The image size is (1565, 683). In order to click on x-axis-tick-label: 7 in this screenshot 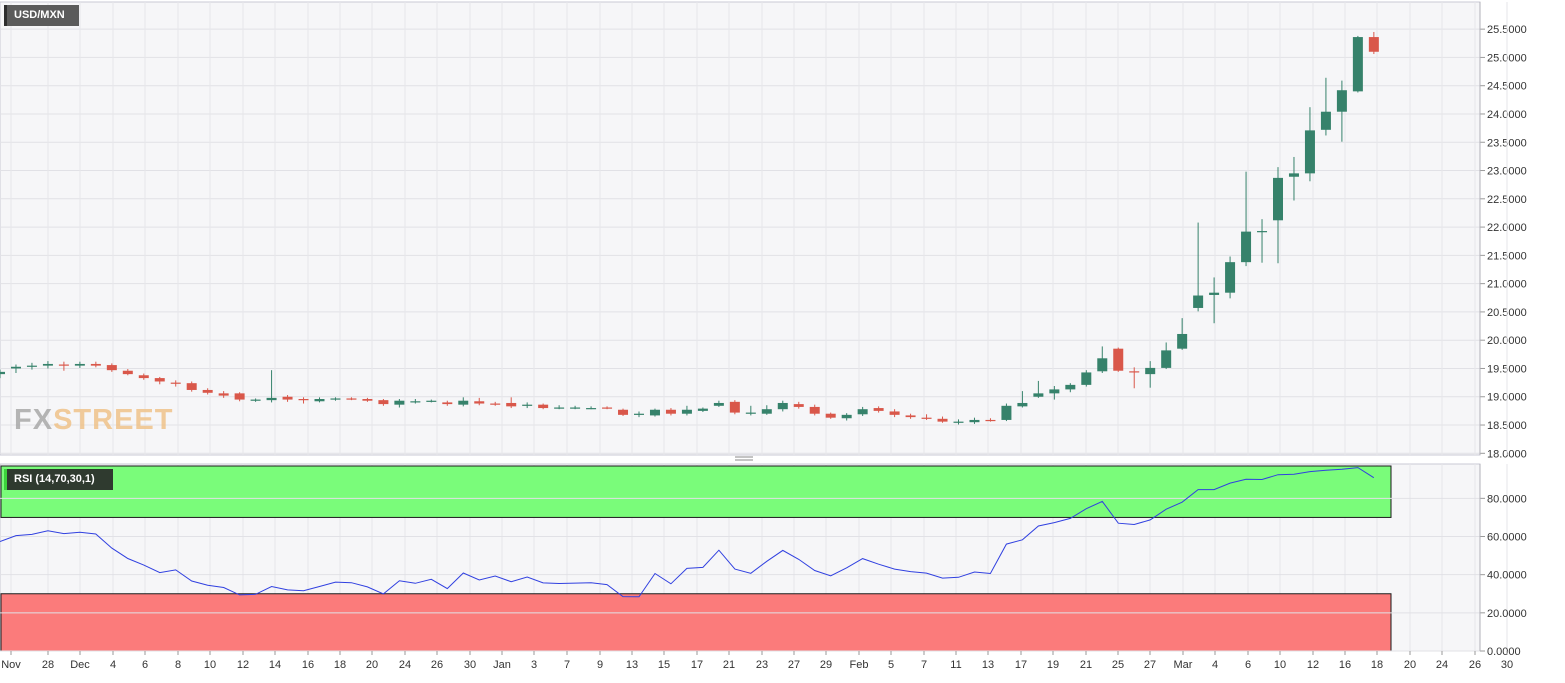, I will do `click(924, 665)`.